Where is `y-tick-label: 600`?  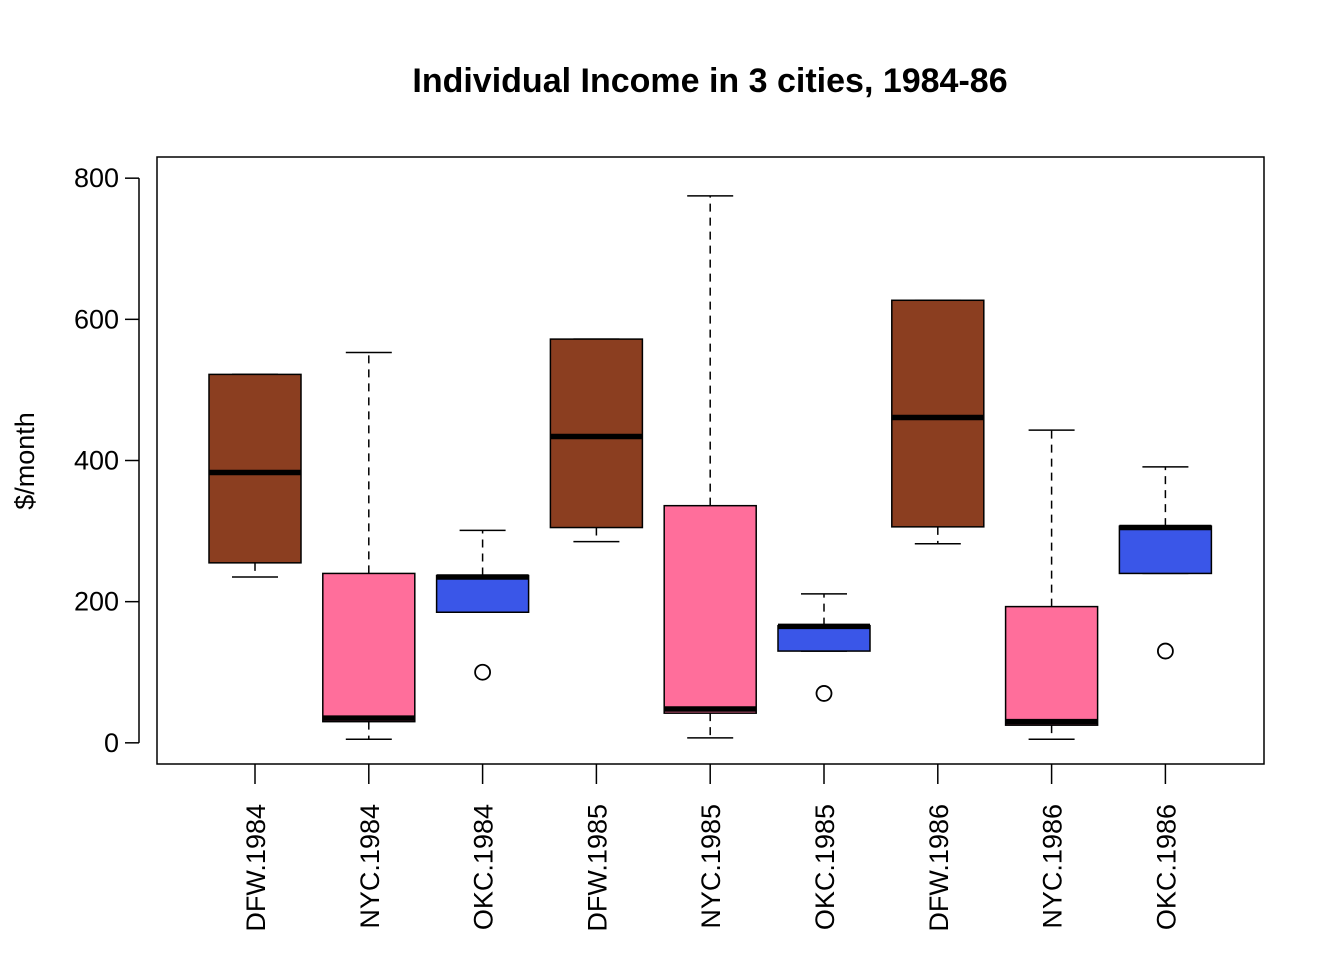
y-tick-label: 600 is located at coordinates (96, 319).